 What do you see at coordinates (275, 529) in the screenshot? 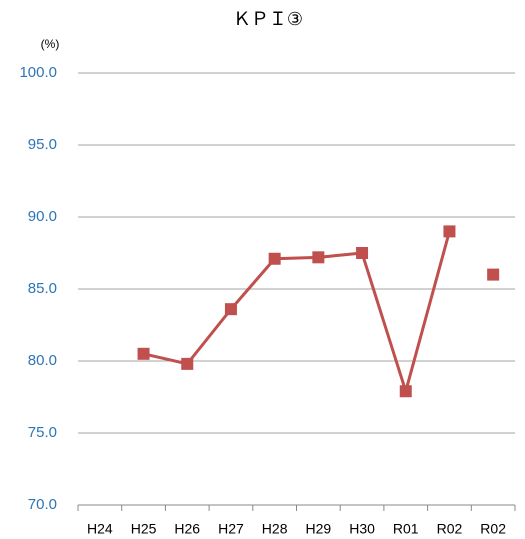
I see `x-tick-label: H28` at bounding box center [275, 529].